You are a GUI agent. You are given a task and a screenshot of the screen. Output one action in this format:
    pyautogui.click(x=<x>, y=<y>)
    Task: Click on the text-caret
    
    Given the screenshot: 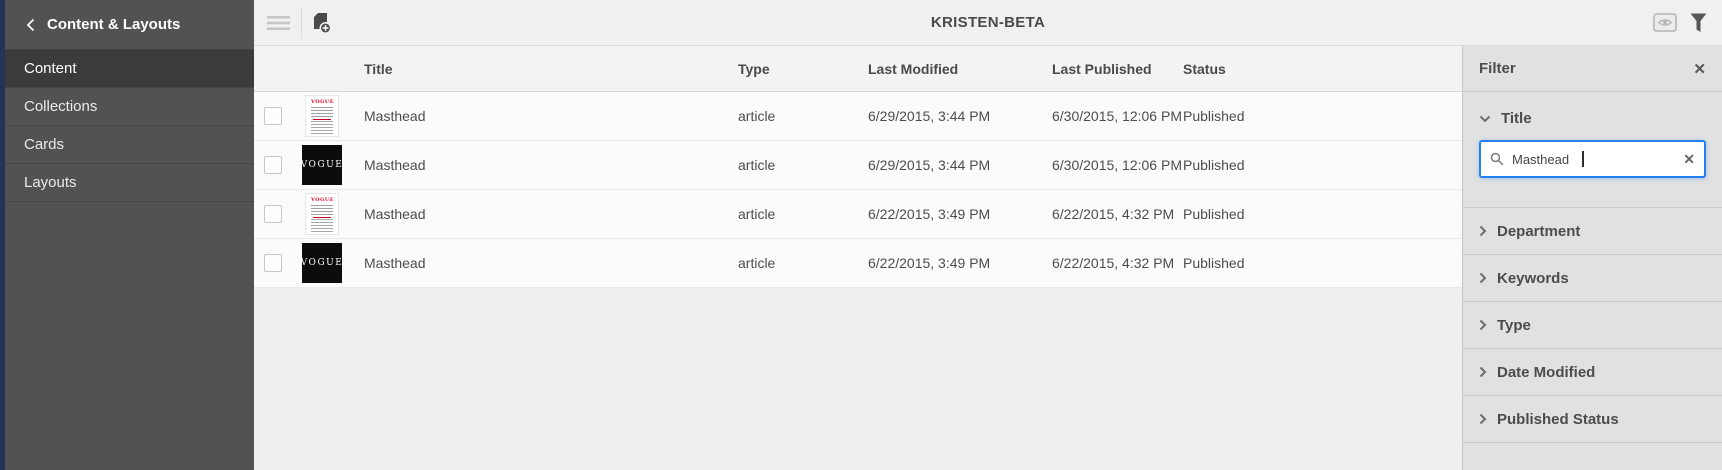 What is the action you would take?
    pyautogui.click(x=1583, y=159)
    